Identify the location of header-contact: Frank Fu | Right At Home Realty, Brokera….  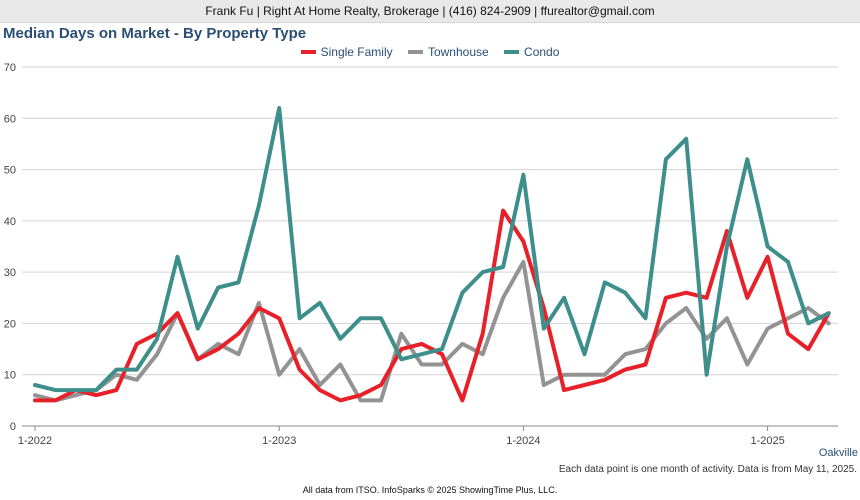
(430, 11).